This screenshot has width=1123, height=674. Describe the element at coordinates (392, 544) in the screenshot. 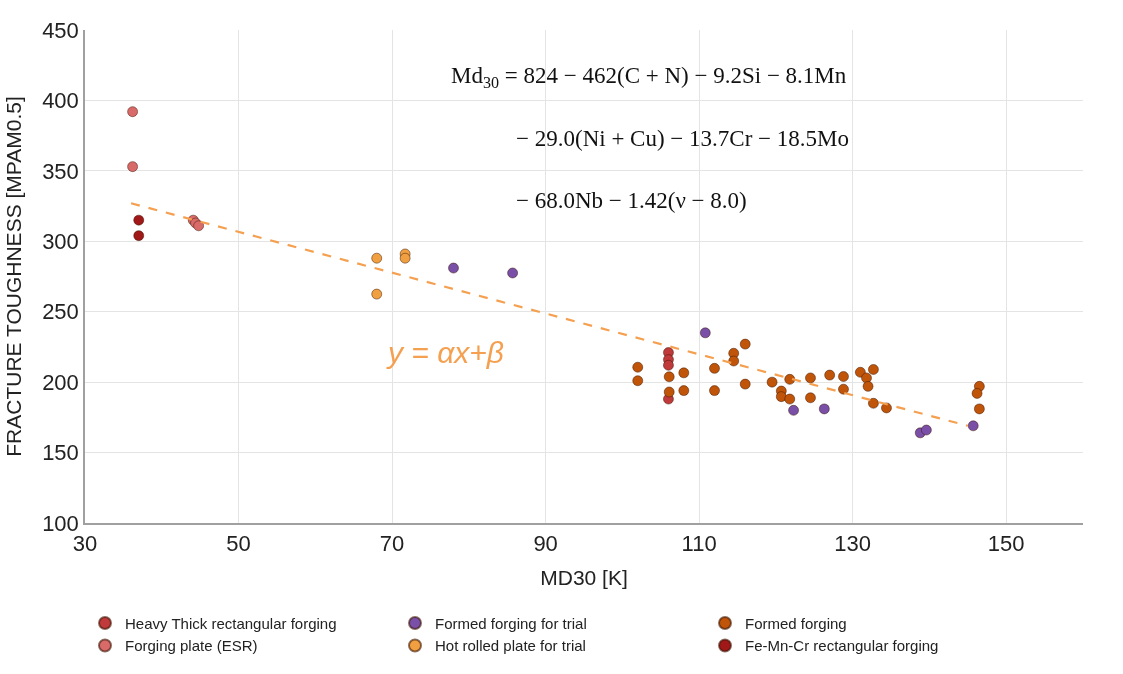

I see `x-tick-label: 70` at that location.